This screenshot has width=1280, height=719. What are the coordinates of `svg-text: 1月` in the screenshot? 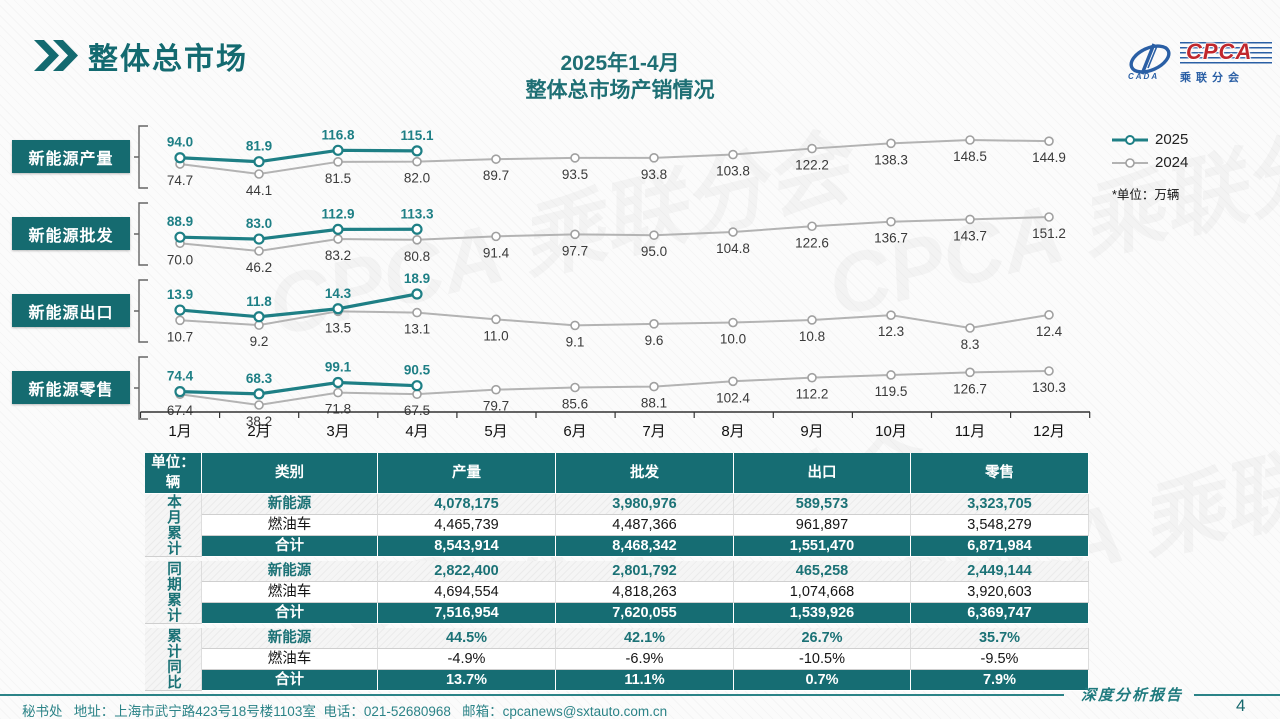 It's located at (179, 431).